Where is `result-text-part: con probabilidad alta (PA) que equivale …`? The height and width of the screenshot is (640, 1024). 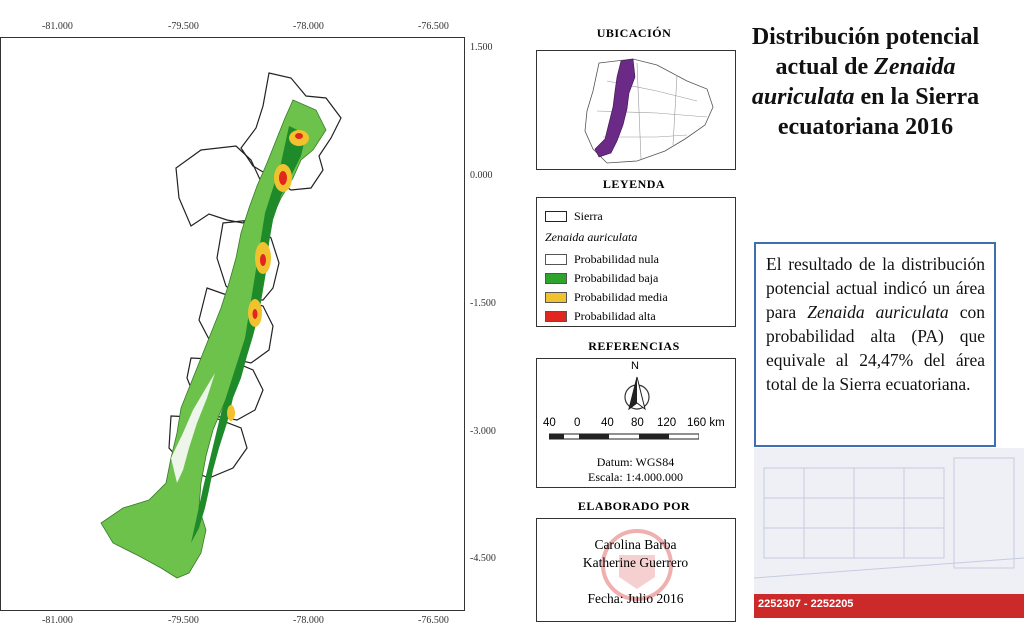
result-text-part: con probabilidad alta (PA) que equivale … is located at coordinates (875, 348).